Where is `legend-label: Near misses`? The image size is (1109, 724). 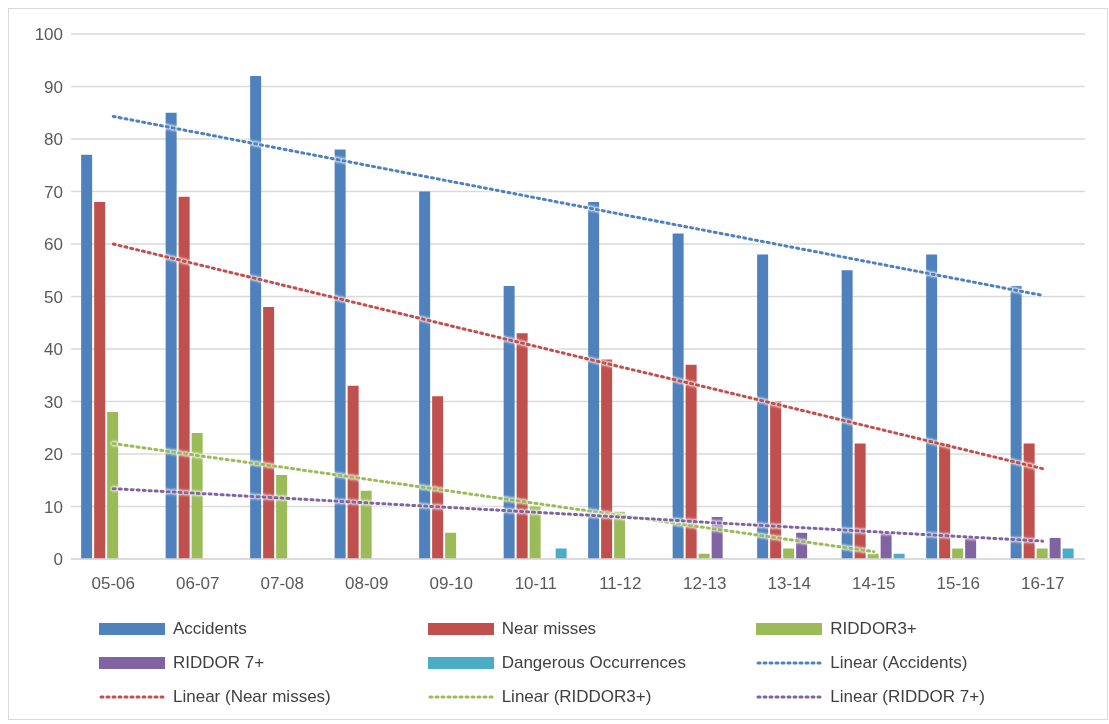 legend-label: Near misses is located at coordinates (549, 629).